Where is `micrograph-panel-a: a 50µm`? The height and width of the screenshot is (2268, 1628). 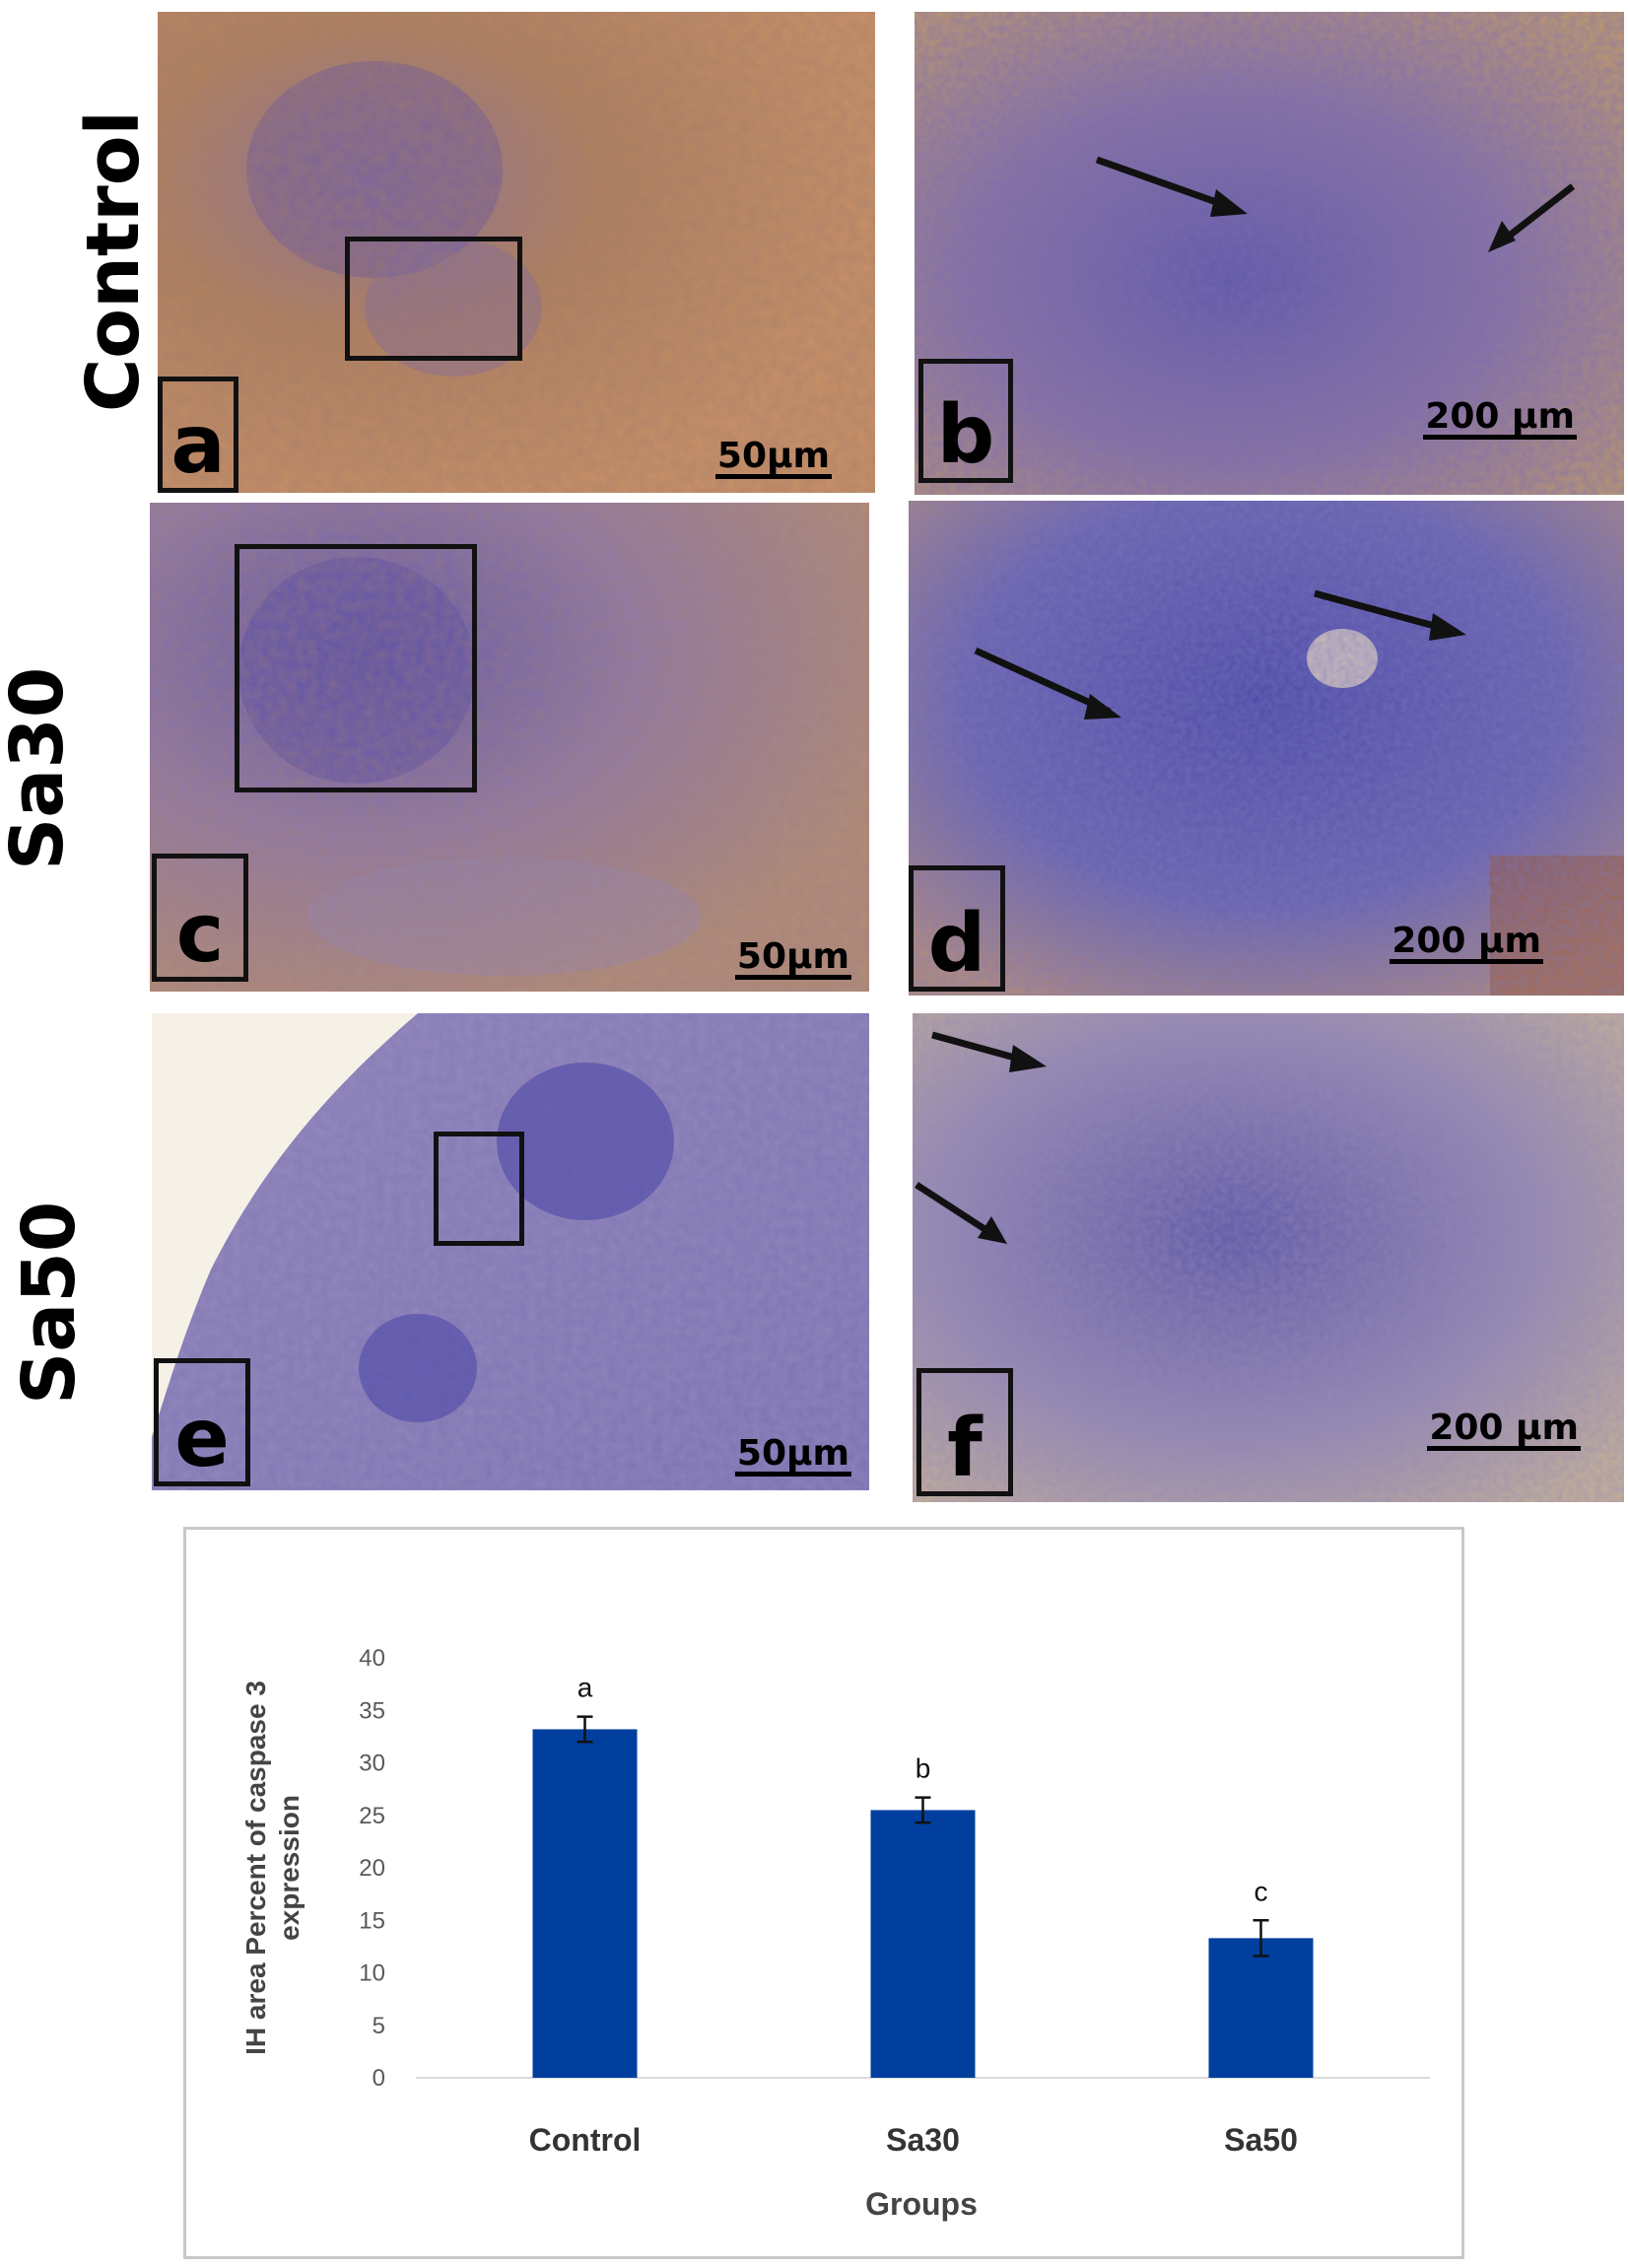
micrograph-panel-a: a 50µm is located at coordinates (516, 253).